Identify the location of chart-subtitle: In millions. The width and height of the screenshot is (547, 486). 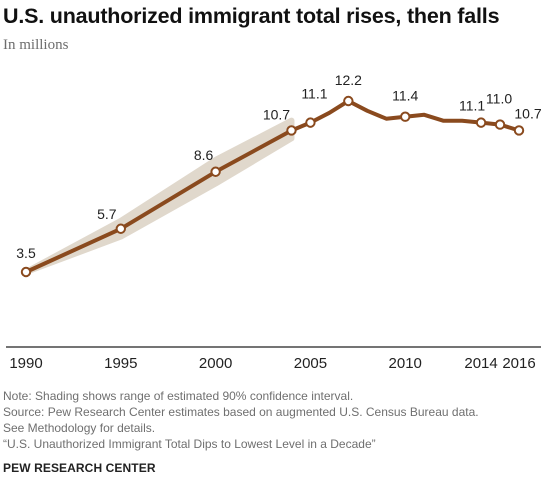
(36, 45).